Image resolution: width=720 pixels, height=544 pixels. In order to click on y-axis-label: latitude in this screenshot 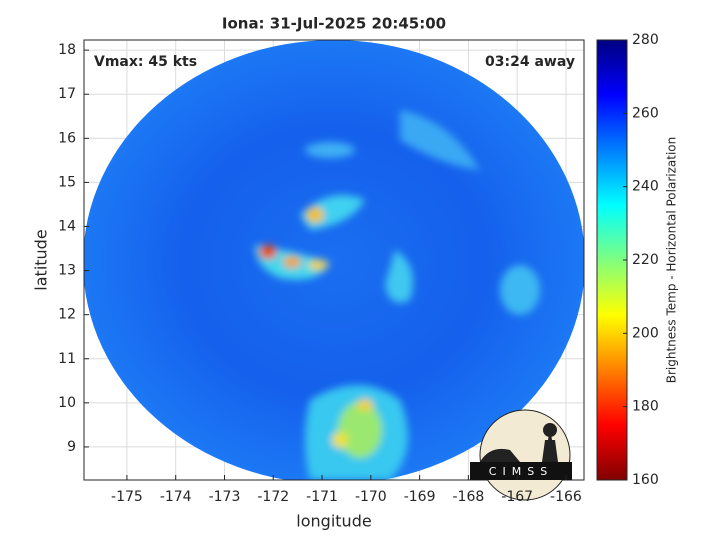, I will do `click(41, 259)`.